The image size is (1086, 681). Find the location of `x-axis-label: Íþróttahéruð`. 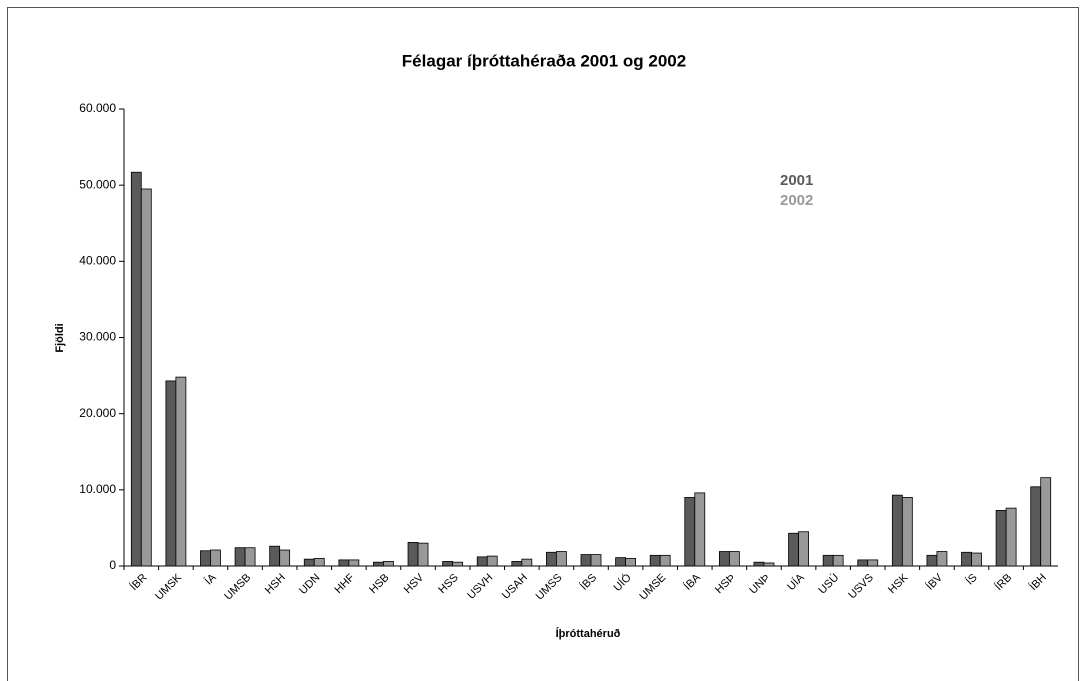

x-axis-label: Íþróttahéruð is located at coordinates (588, 633).